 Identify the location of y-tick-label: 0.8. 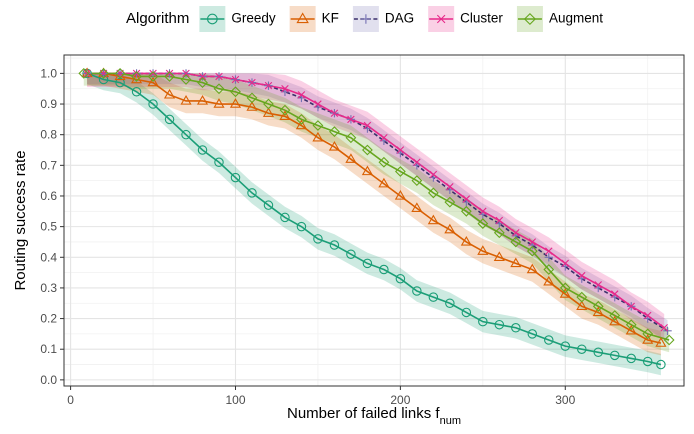
(48, 135).